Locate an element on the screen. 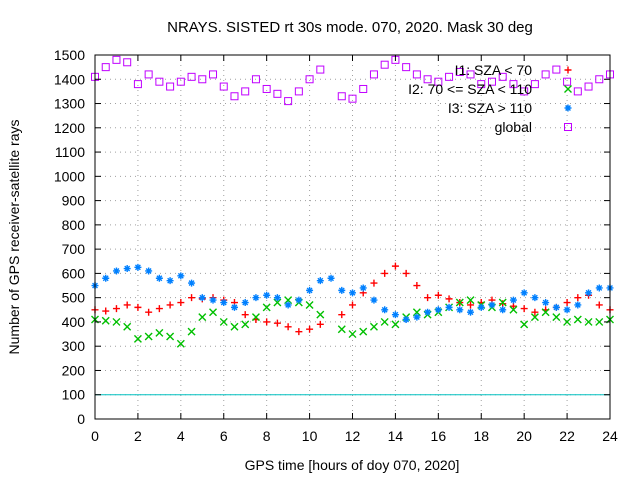  legend-label: global is located at coordinates (513, 127).